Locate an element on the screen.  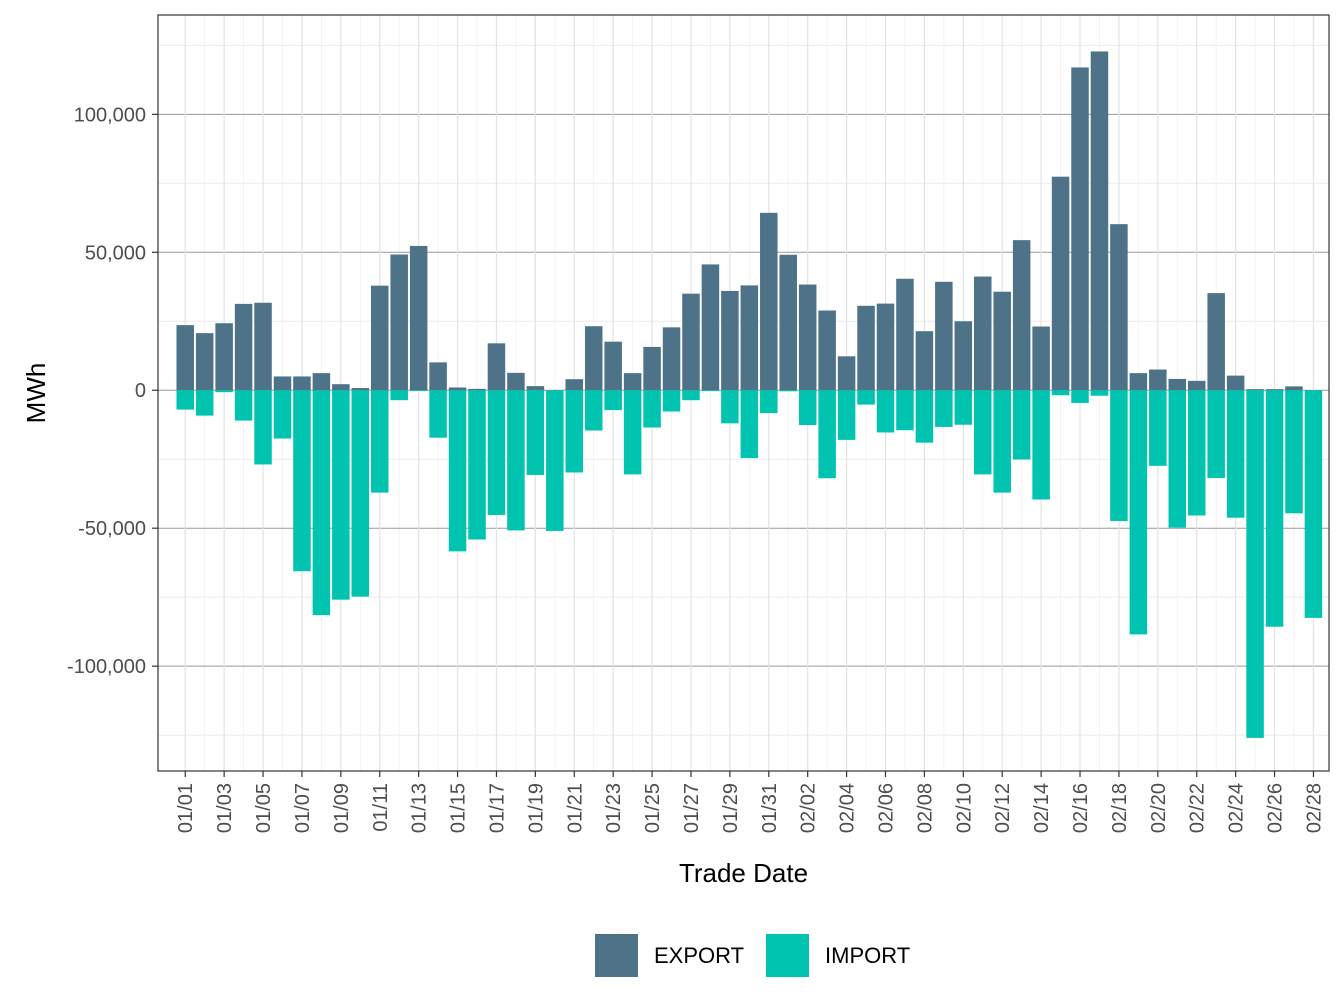
x-tick-label: 01/27 is located at coordinates (692, 808).